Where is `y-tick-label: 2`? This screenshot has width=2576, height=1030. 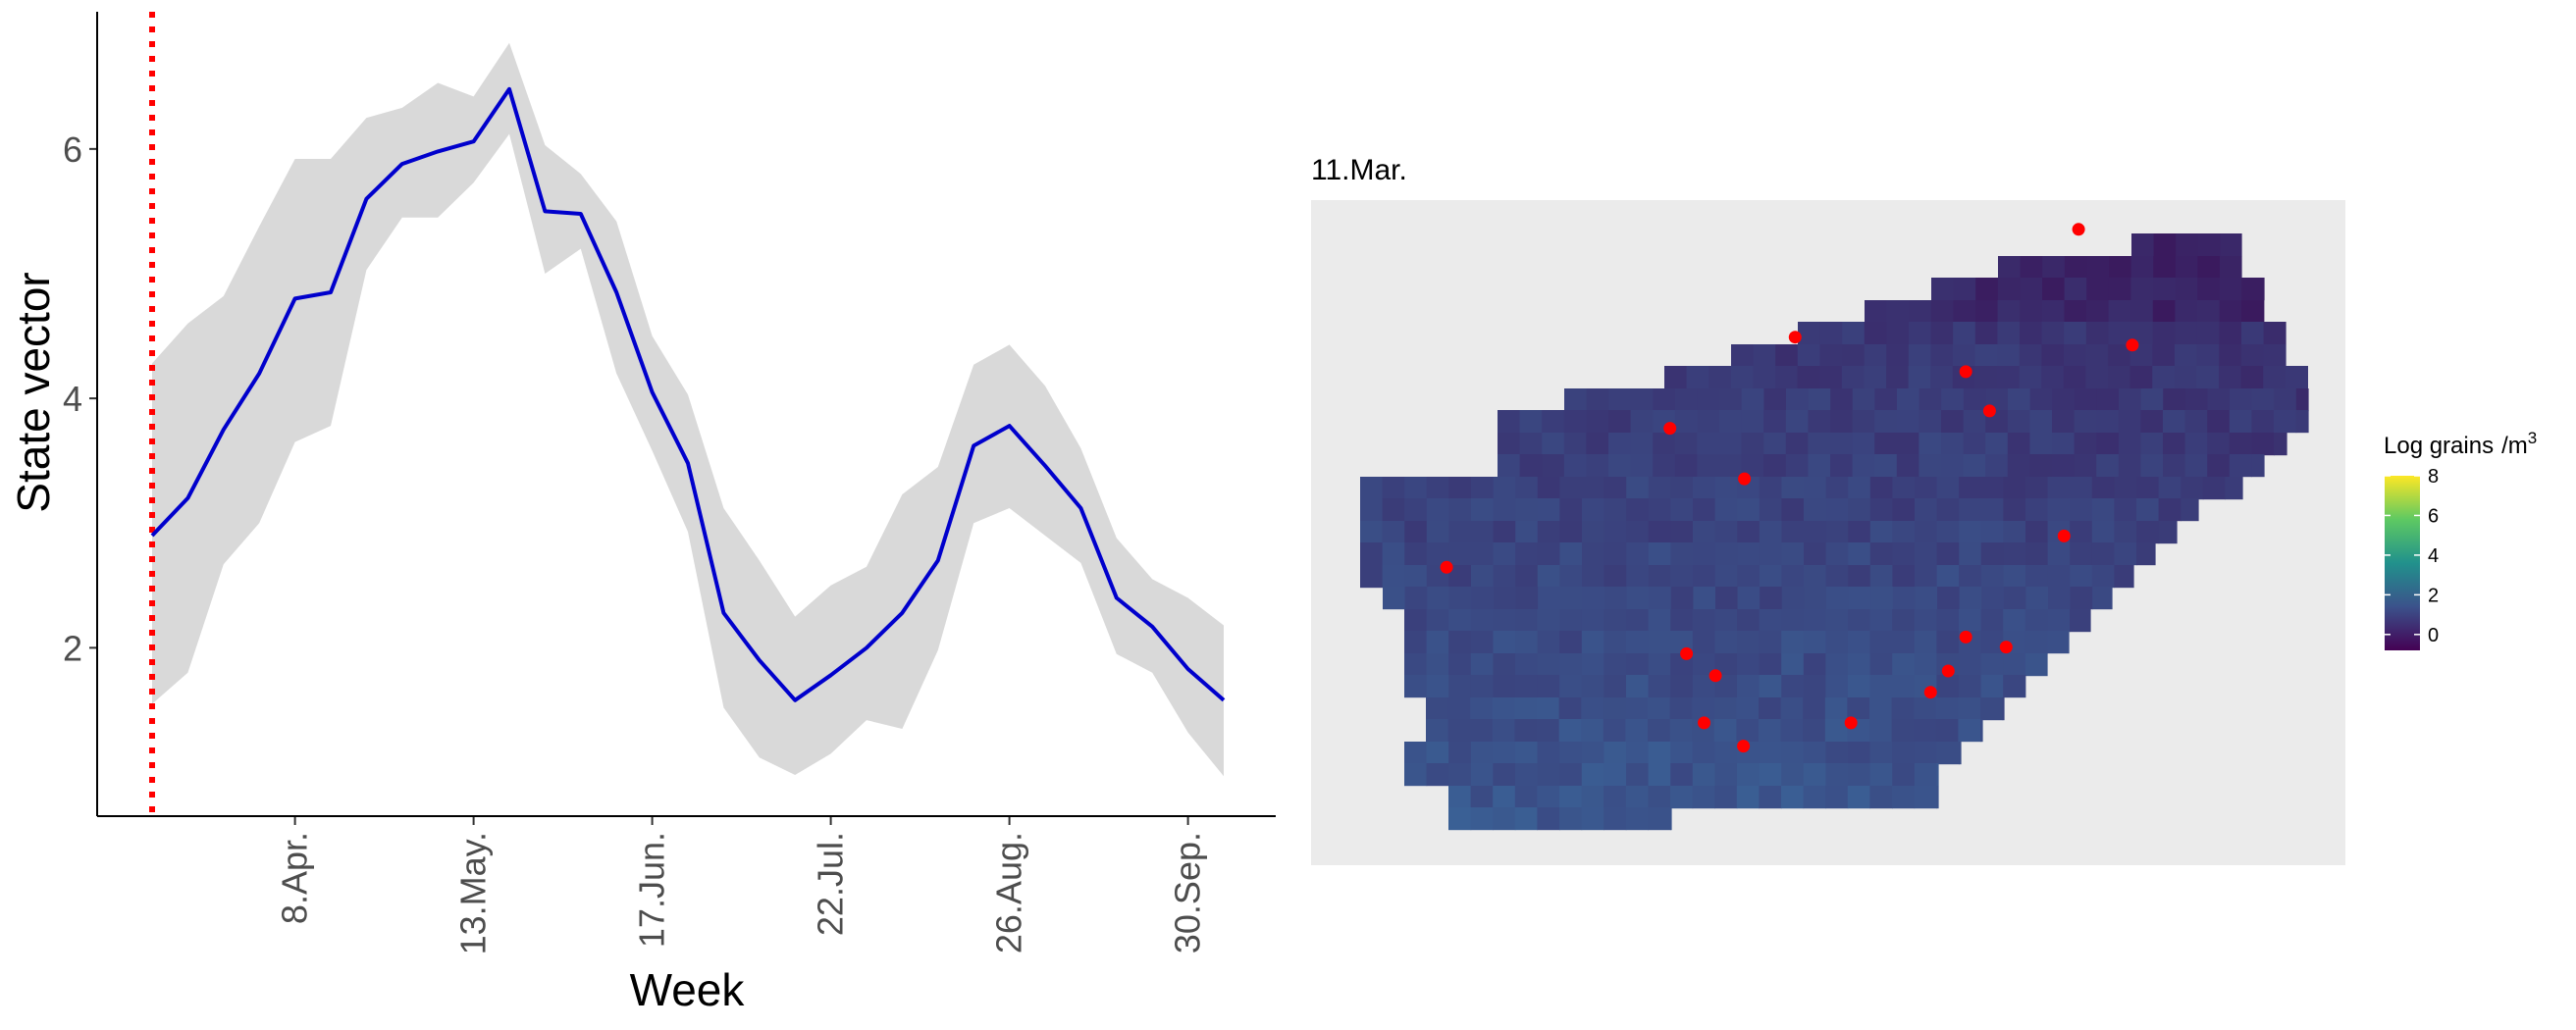 y-tick-label: 2 is located at coordinates (72, 648).